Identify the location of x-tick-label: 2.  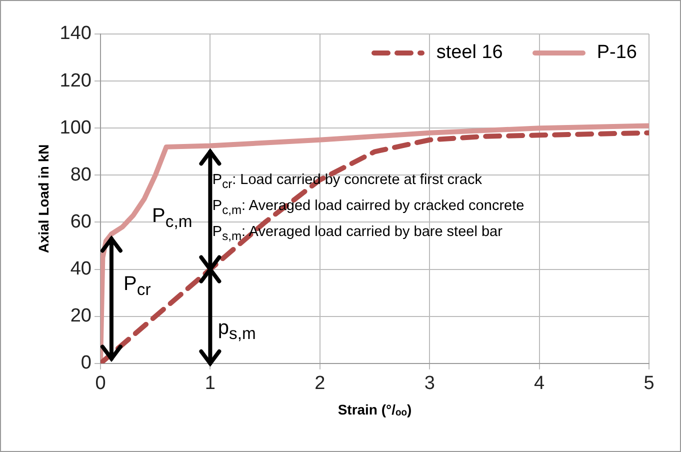
(320, 383).